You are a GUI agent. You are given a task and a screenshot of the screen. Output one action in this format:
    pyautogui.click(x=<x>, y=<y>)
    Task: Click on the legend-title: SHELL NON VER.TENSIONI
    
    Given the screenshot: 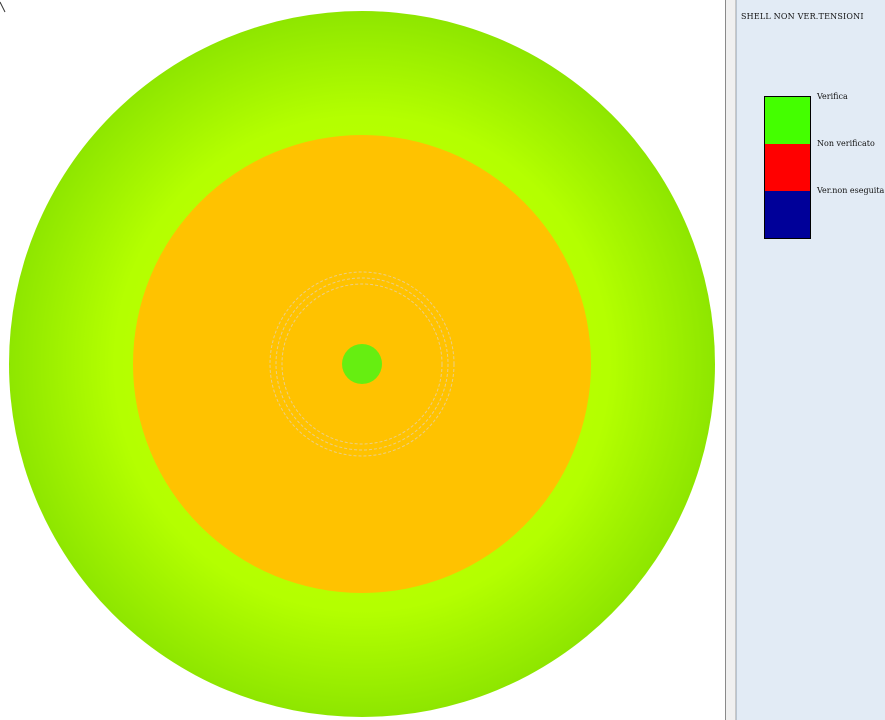 What is the action you would take?
    pyautogui.click(x=802, y=16)
    